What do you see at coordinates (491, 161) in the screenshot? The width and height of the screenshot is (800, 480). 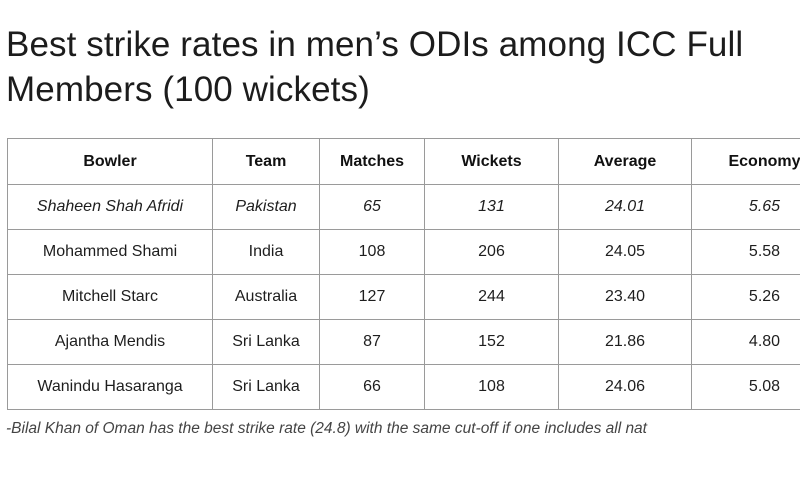 I see `header-wickets: Wickets` at bounding box center [491, 161].